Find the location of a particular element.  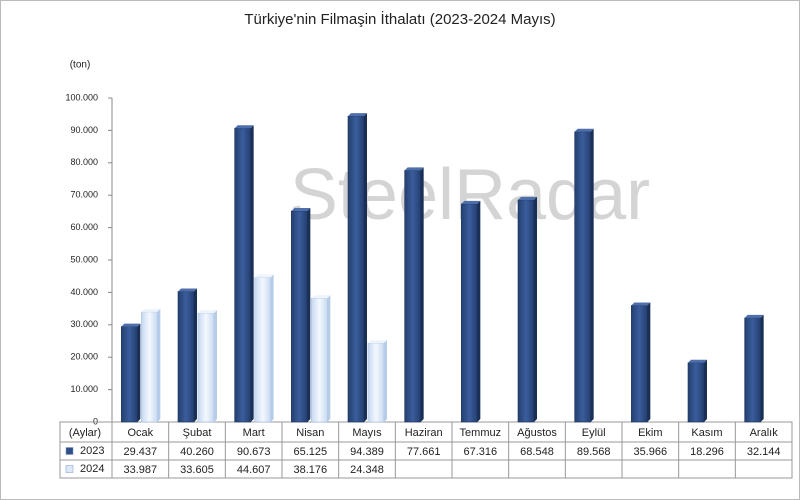

legend-label: 2024 is located at coordinates (92, 469).